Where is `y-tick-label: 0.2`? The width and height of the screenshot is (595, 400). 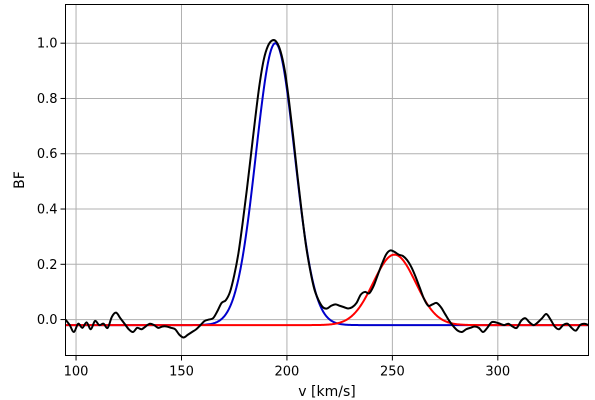
y-tick-label: 0.2 is located at coordinates (47, 265).